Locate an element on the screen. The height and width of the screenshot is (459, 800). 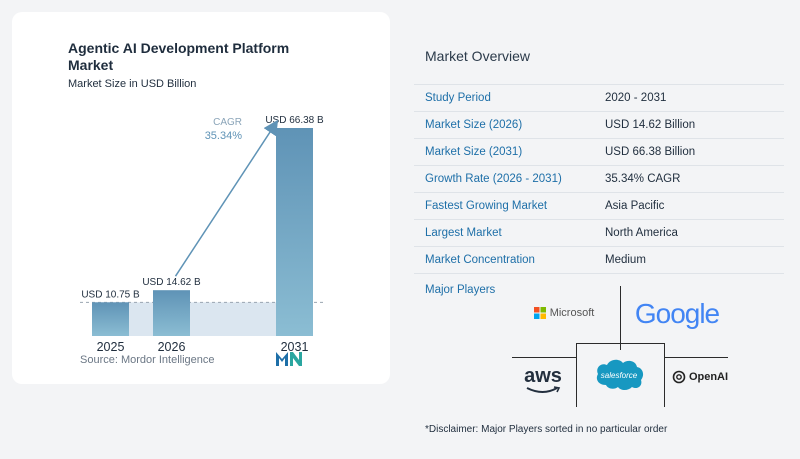
overview-key: Market Concentration is located at coordinates (503, 260).